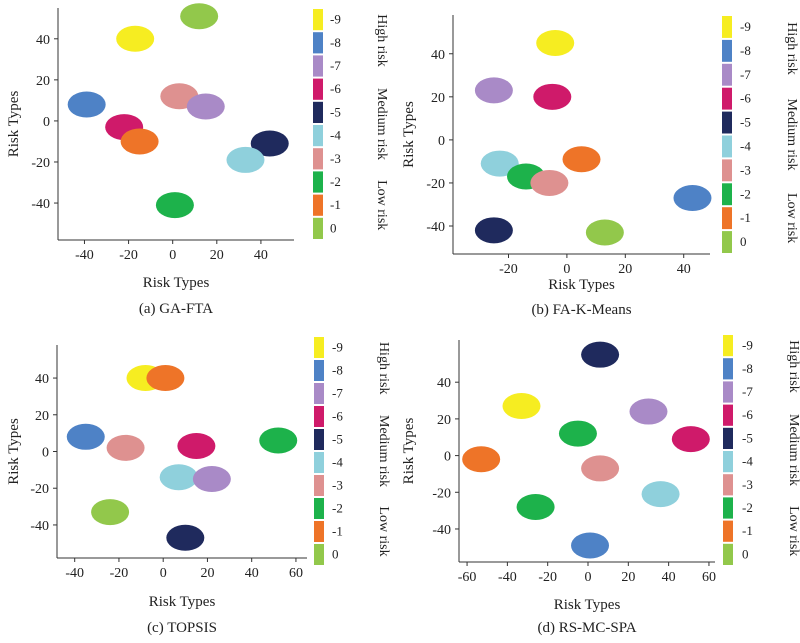 This screenshot has width=800, height=643. Describe the element at coordinates (793, 450) in the screenshot. I see `legend-group-label: Medium risk` at that location.